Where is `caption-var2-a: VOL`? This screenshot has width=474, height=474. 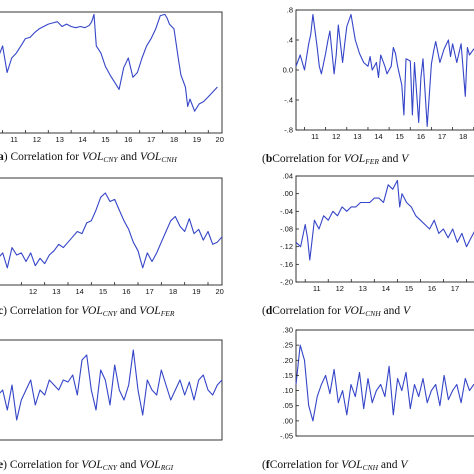
caption-var2-a: VOL is located at coordinates (150, 157).